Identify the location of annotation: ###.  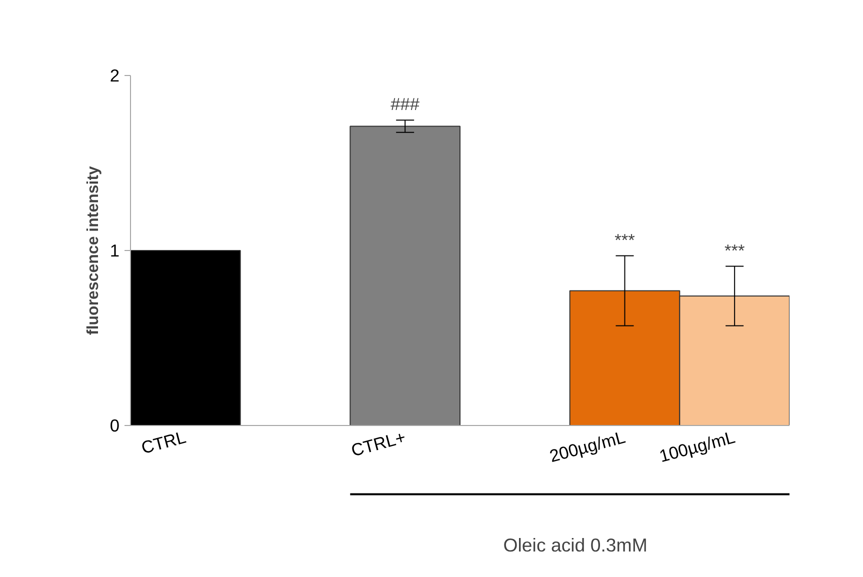
(405, 104).